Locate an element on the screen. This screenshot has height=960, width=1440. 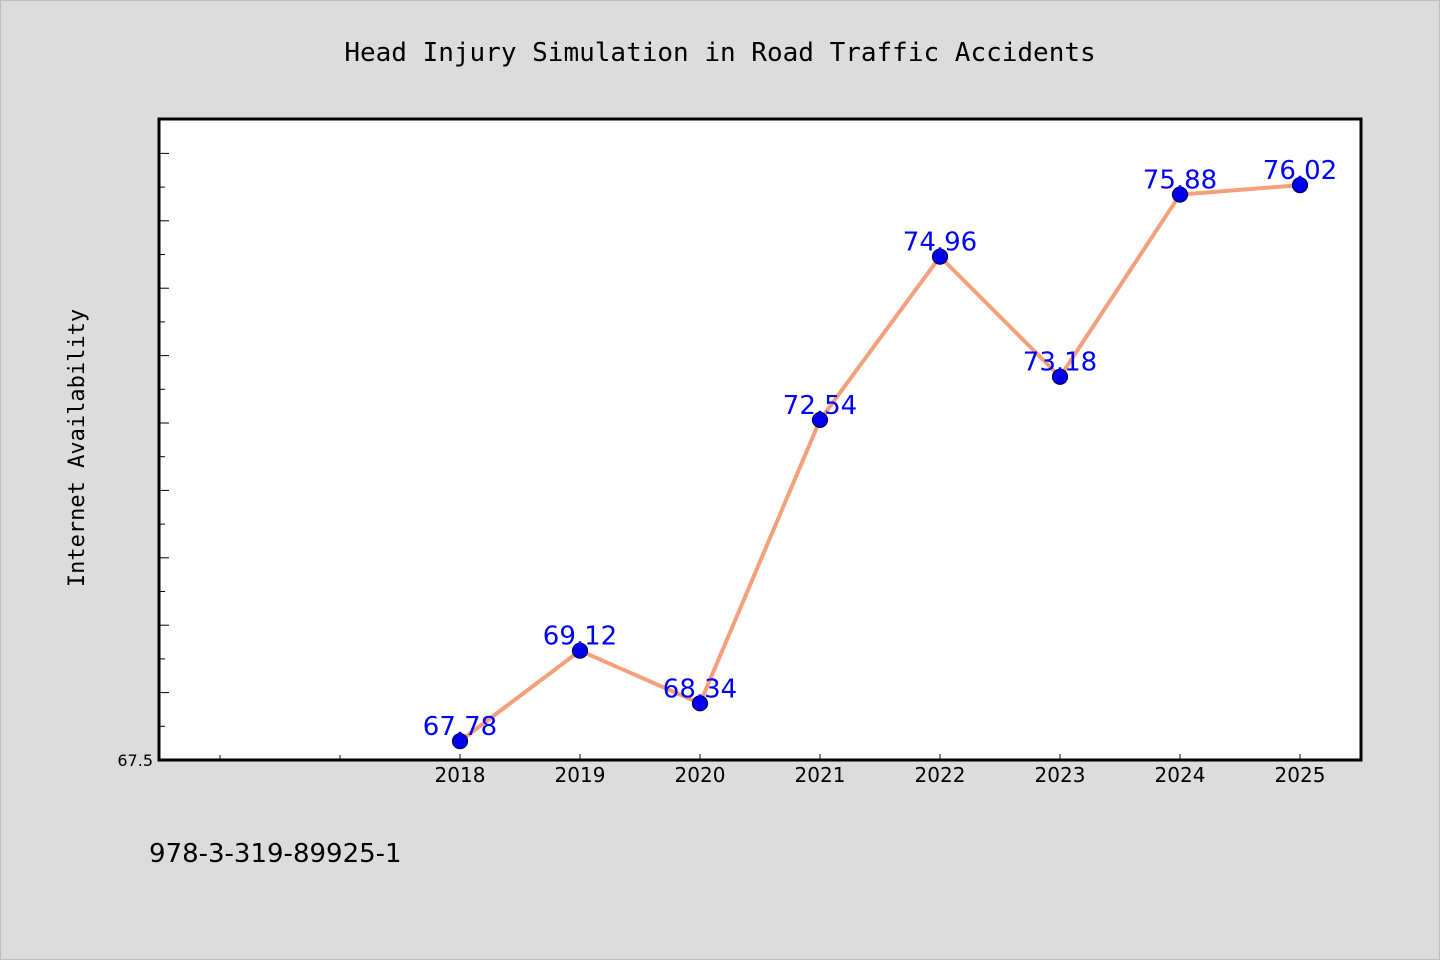
x-tick-label: 2022 is located at coordinates (940, 775).